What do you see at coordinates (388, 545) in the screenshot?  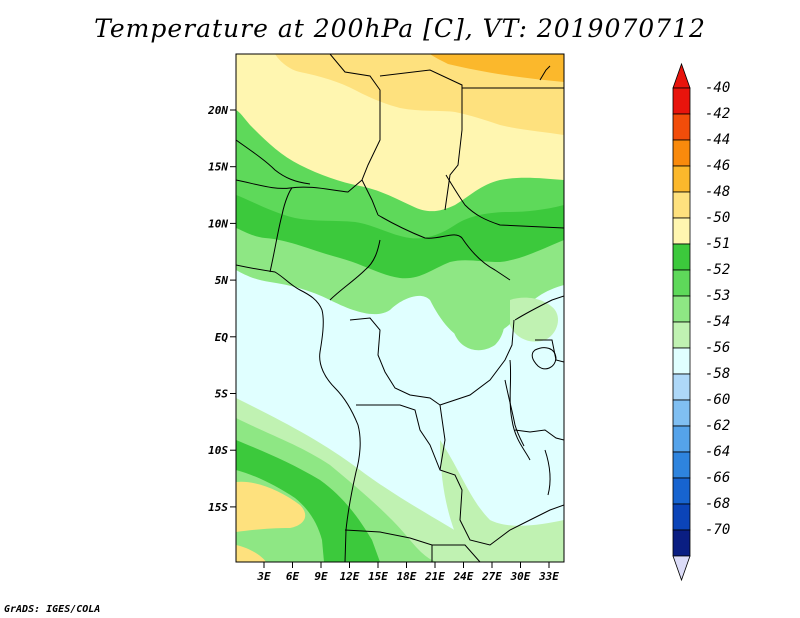 I see `border-south` at bounding box center [388, 545].